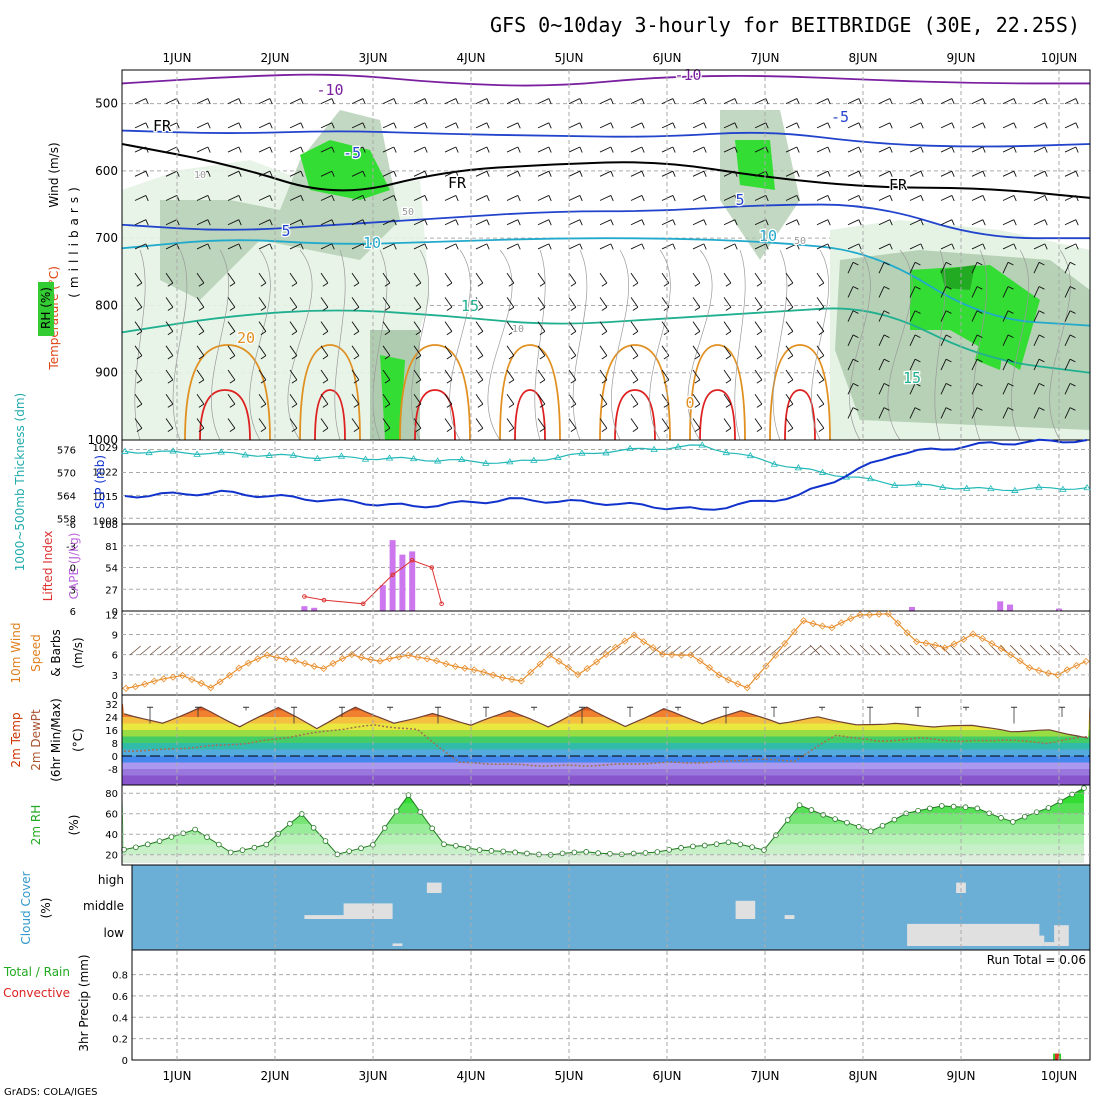 The image size is (1100, 1100). What do you see at coordinates (115, 696) in the screenshot?
I see `wind10-tick: 0` at bounding box center [115, 696].